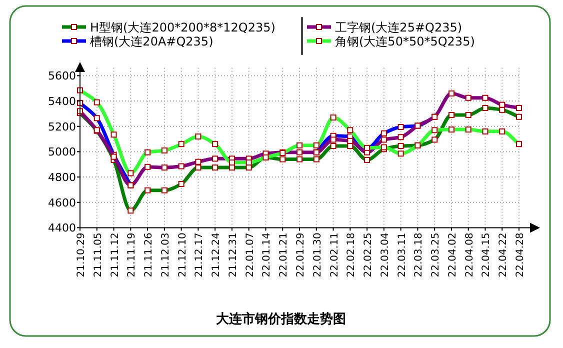 This screenshot has width=563, height=348. What do you see at coordinates (62, 76) in the screenshot?
I see `y-tick-label: 5600` at bounding box center [62, 76].